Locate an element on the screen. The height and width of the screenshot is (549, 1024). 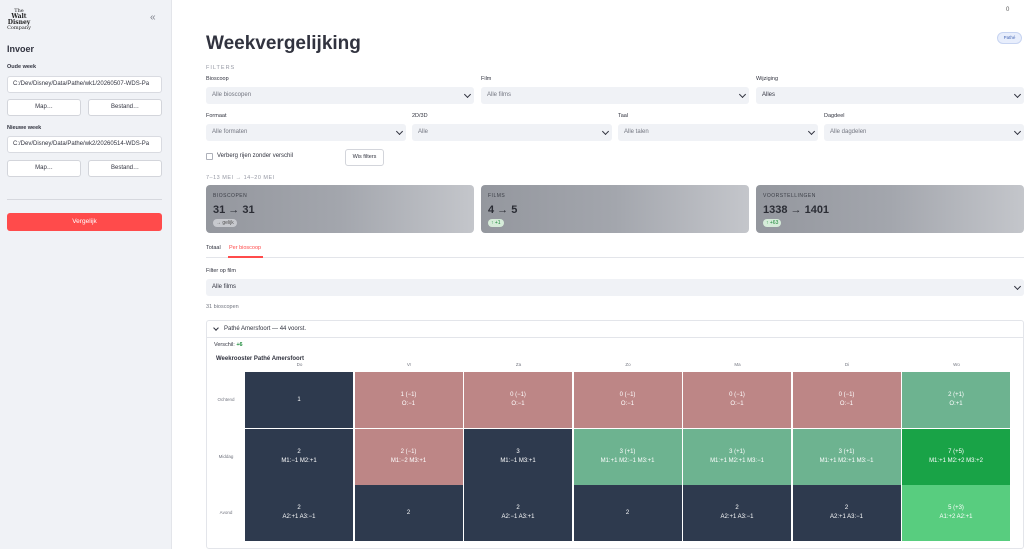
disney-logo: The Walt Disney Company is located at coordinates (19, 19).